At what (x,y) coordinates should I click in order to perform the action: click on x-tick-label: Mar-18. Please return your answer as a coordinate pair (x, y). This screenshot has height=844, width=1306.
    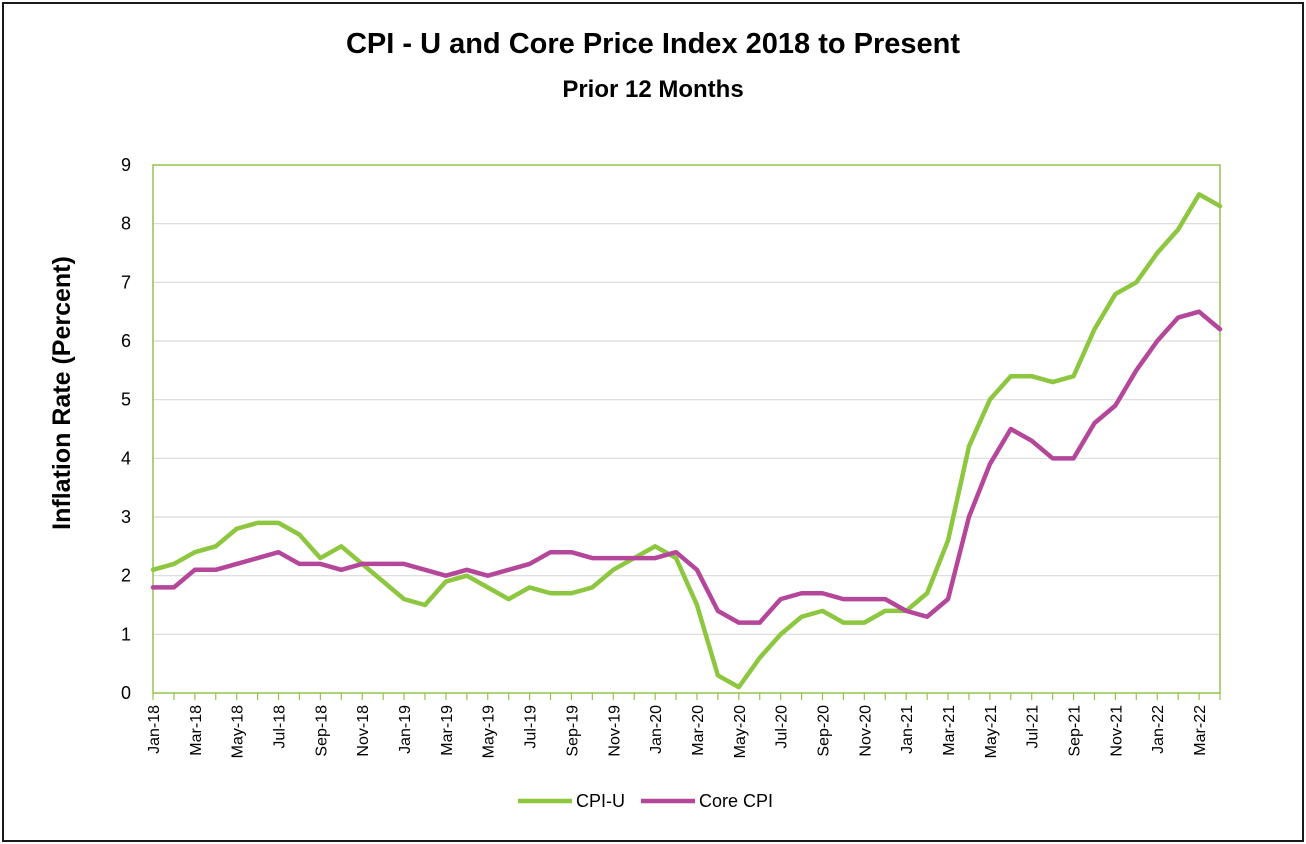
    Looking at the image, I should click on (196, 730).